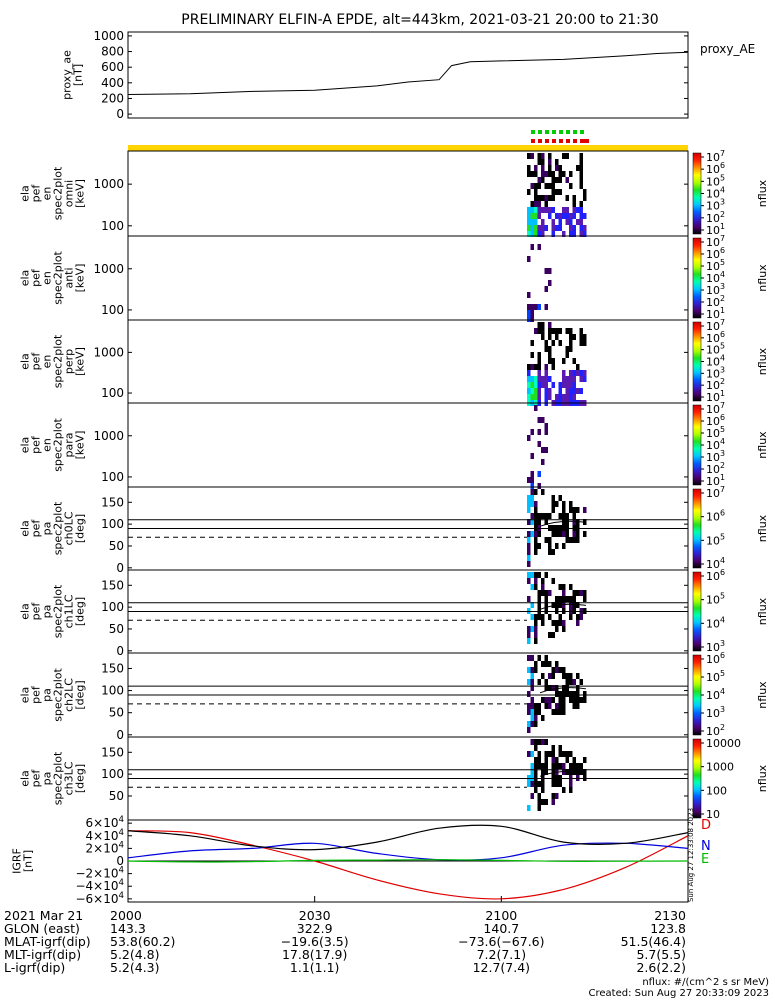 The image size is (775, 1000). Describe the element at coordinates (69, 193) in the screenshot. I see `ylabel-line: omni` at that location.